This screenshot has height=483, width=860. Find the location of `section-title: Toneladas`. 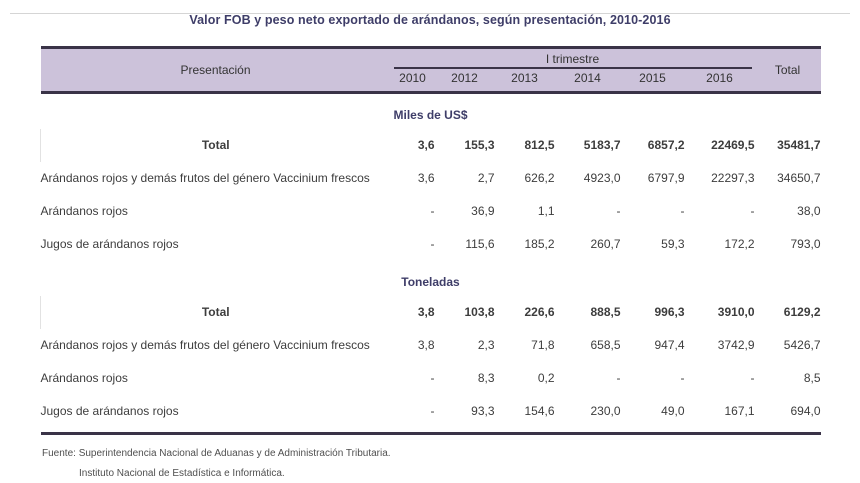

section-title: Toneladas is located at coordinates (430, 282).